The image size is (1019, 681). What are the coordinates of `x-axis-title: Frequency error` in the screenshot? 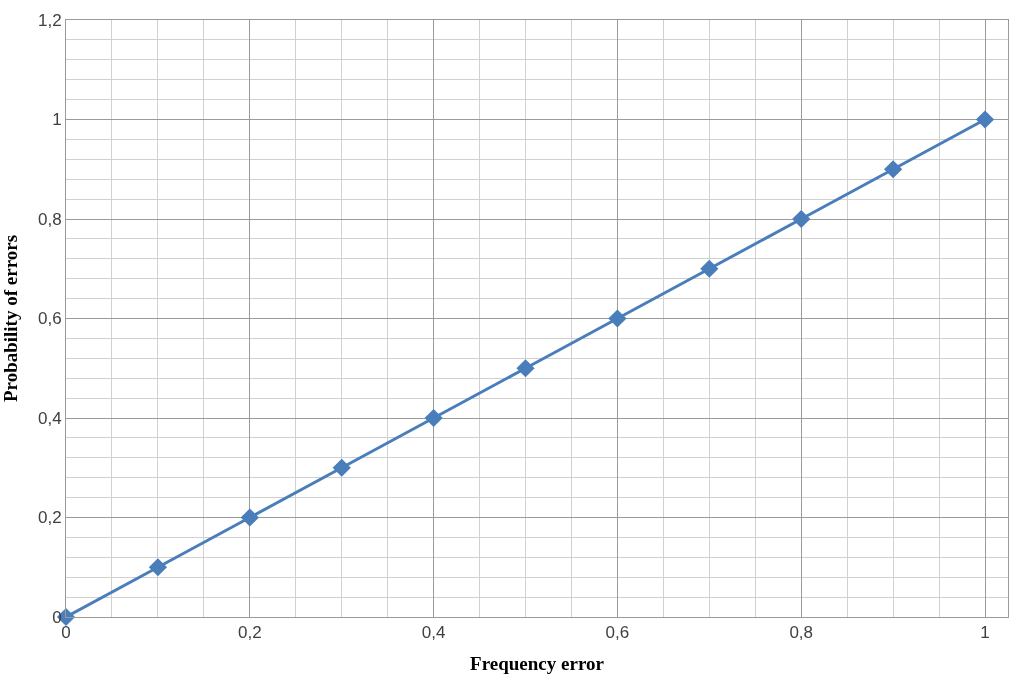 It's located at (537, 664).